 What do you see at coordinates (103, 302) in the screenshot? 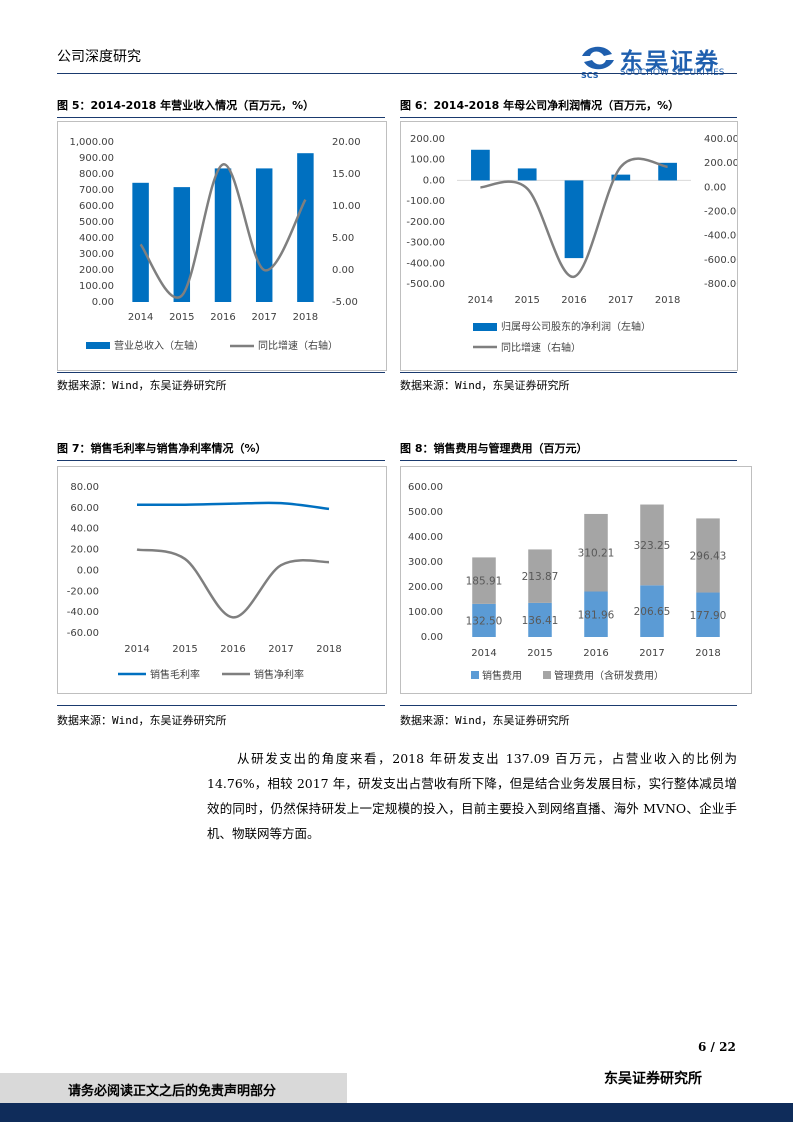
I see `left-axis-tick: 0.00` at bounding box center [103, 302].